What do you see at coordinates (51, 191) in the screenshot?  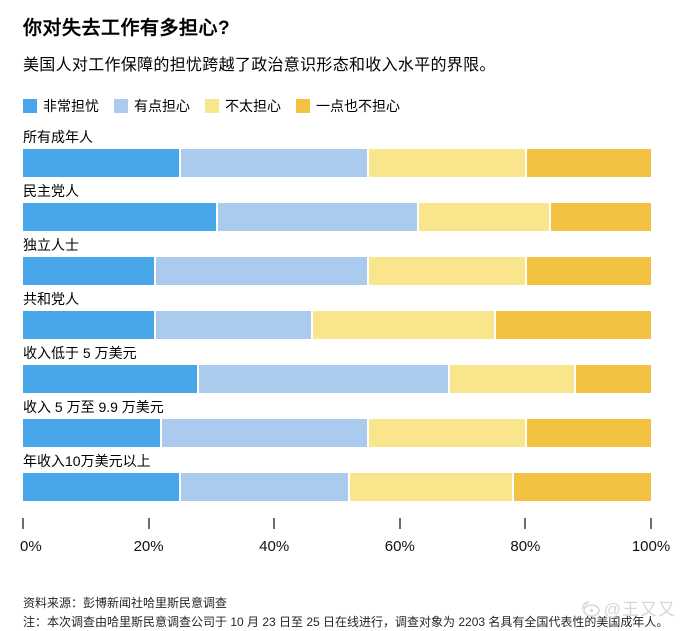 I see `bar-category-label: 民主党人` at bounding box center [51, 191].